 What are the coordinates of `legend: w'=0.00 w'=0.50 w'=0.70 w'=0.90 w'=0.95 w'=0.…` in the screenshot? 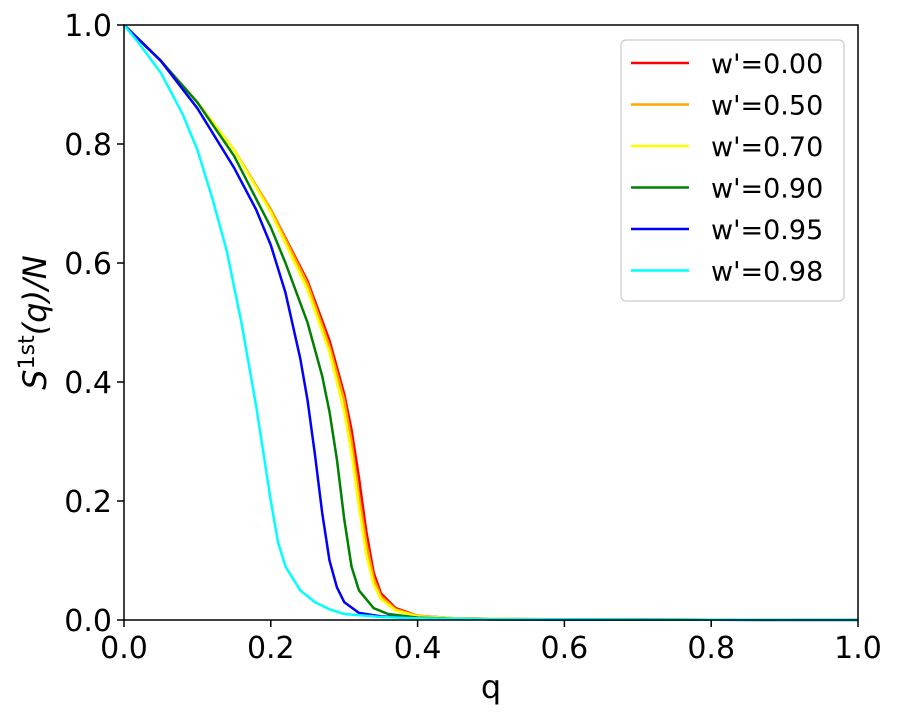 It's located at (732, 170).